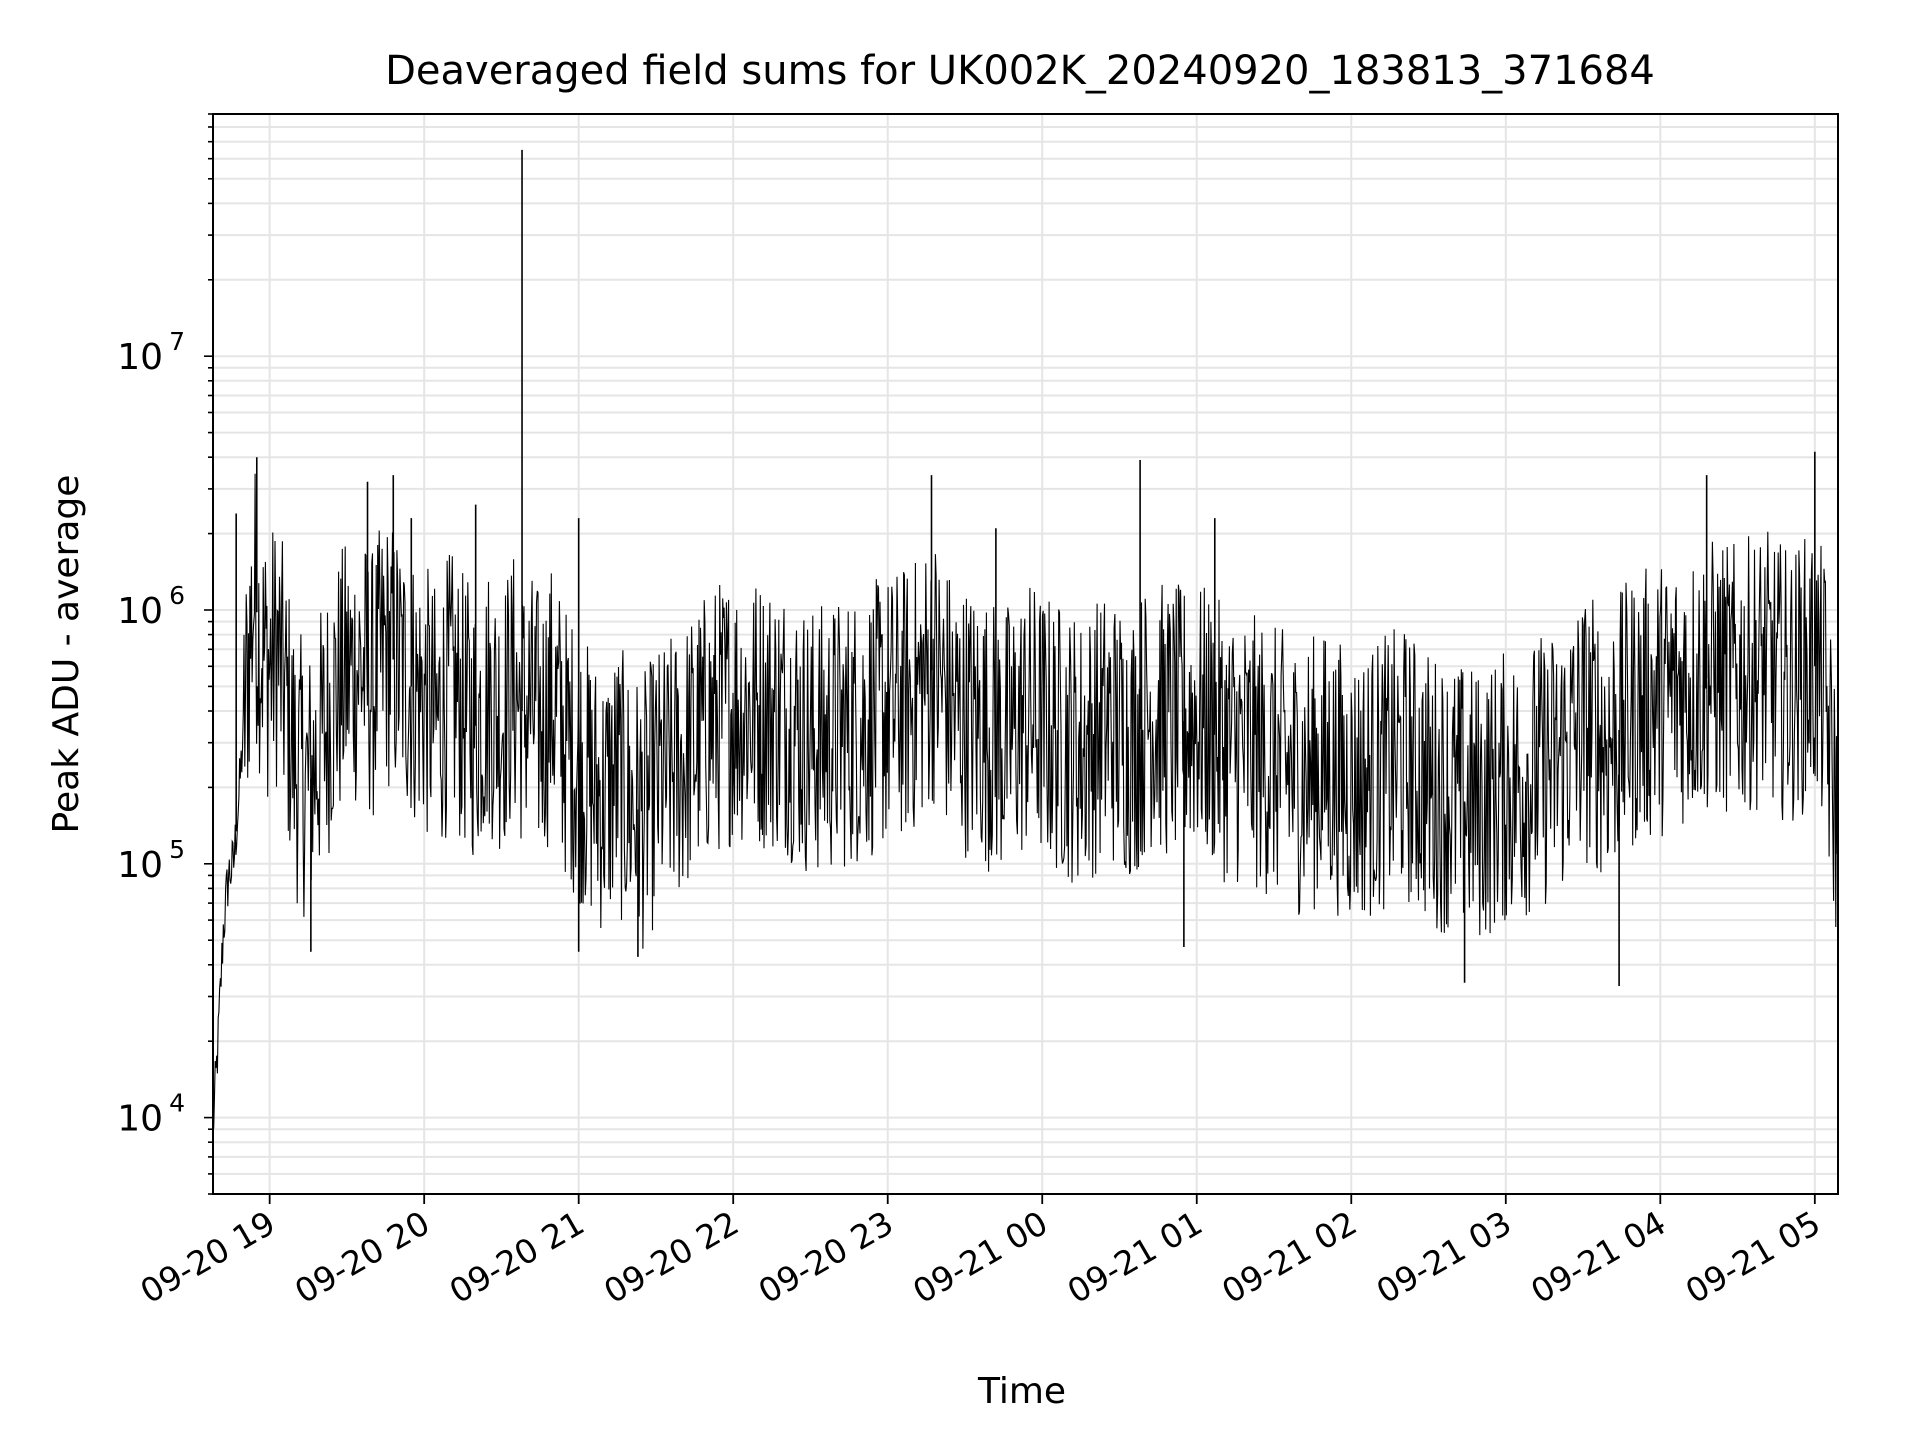  I want to click on y-axis-label: Peak ADU - average, so click(66, 654).